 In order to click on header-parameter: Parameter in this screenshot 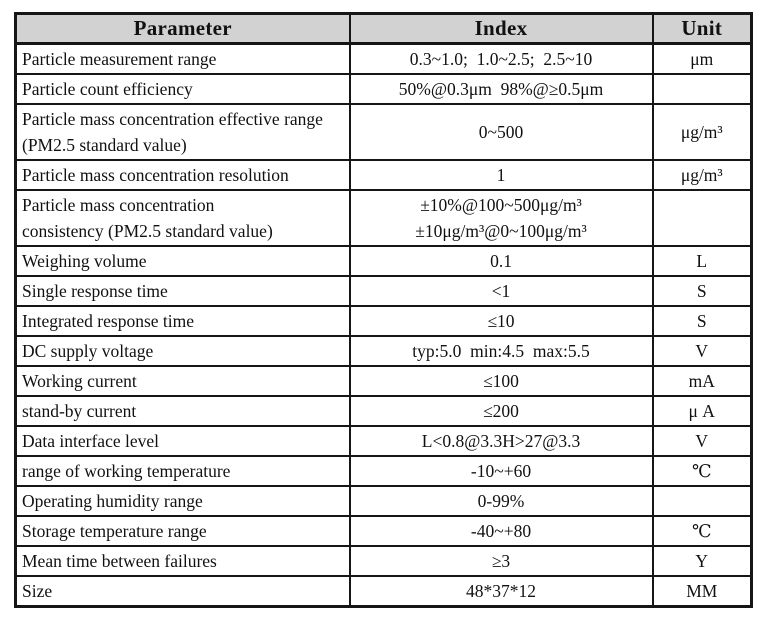, I will do `click(182, 28)`.